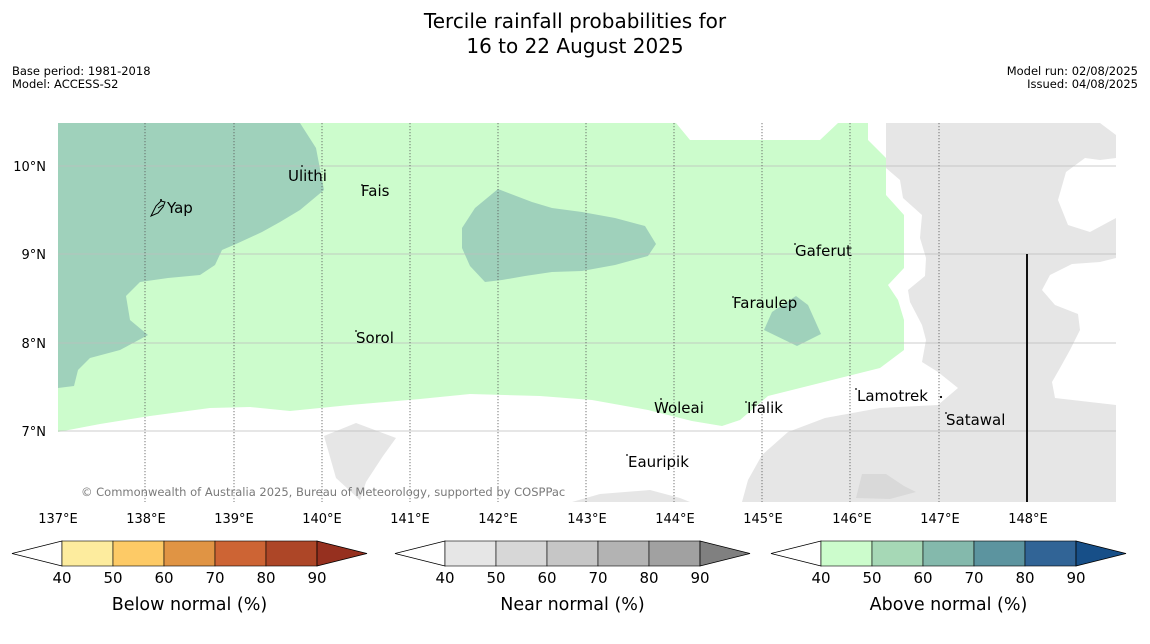  What do you see at coordinates (725, 553) in the screenshot?
I see `colorbar-near-high-extend` at bounding box center [725, 553].